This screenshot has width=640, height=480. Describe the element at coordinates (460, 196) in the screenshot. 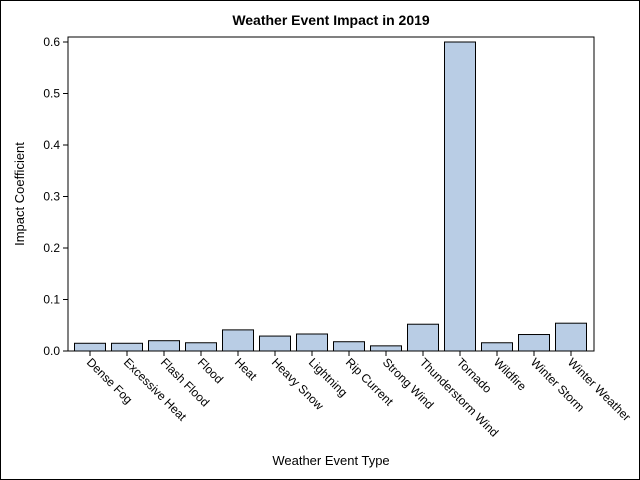

I see `bar-tornado` at that location.